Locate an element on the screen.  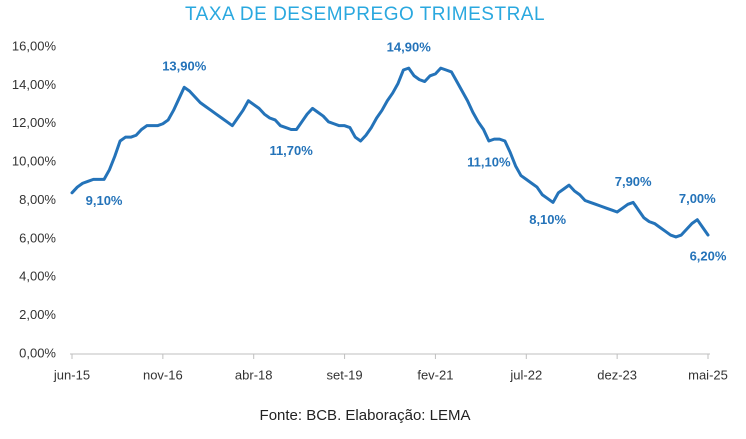
x-tick-label: fev-21 is located at coordinates (435, 374).